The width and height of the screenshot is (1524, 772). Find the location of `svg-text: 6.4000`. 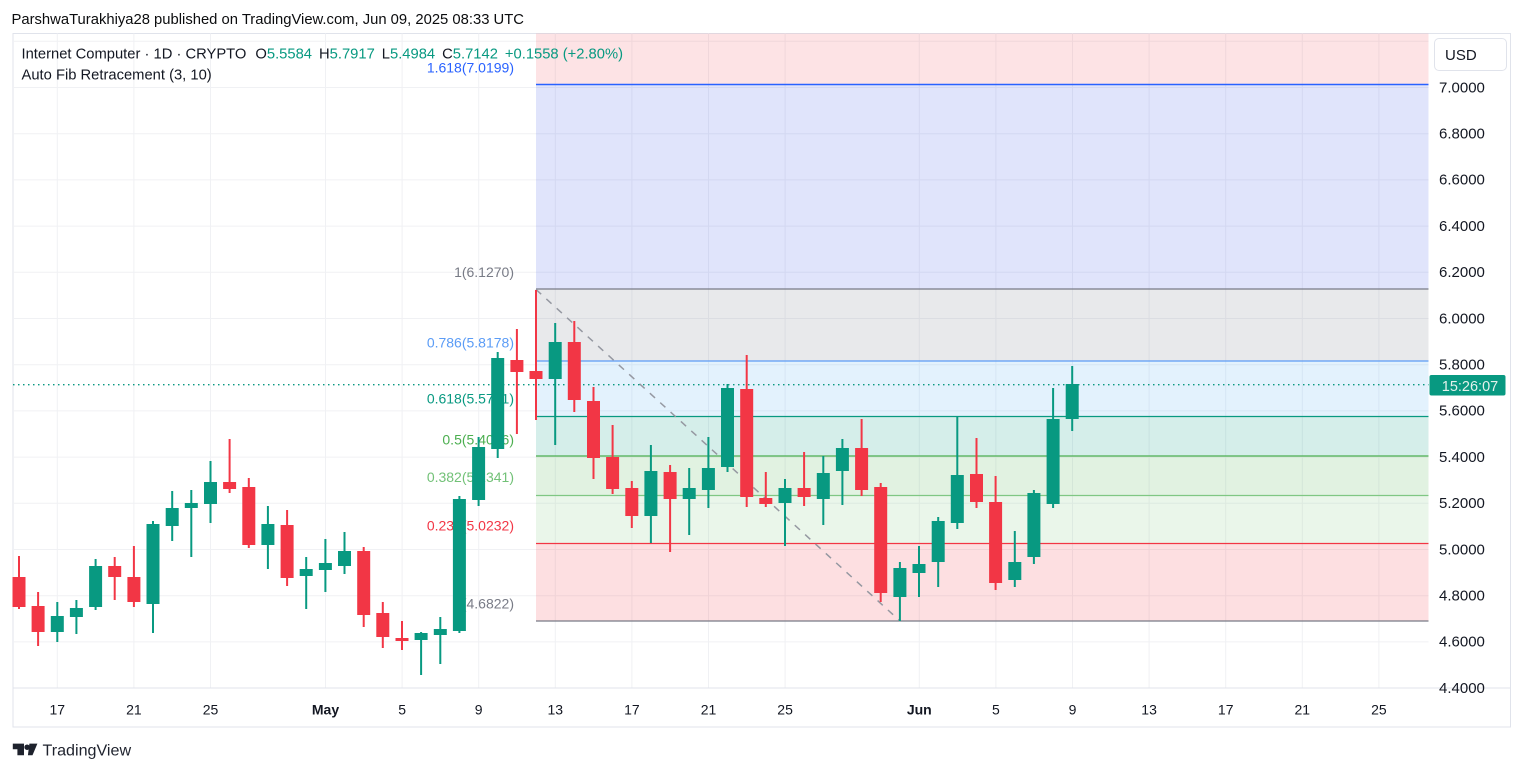

svg-text: 6.4000 is located at coordinates (1462, 226).